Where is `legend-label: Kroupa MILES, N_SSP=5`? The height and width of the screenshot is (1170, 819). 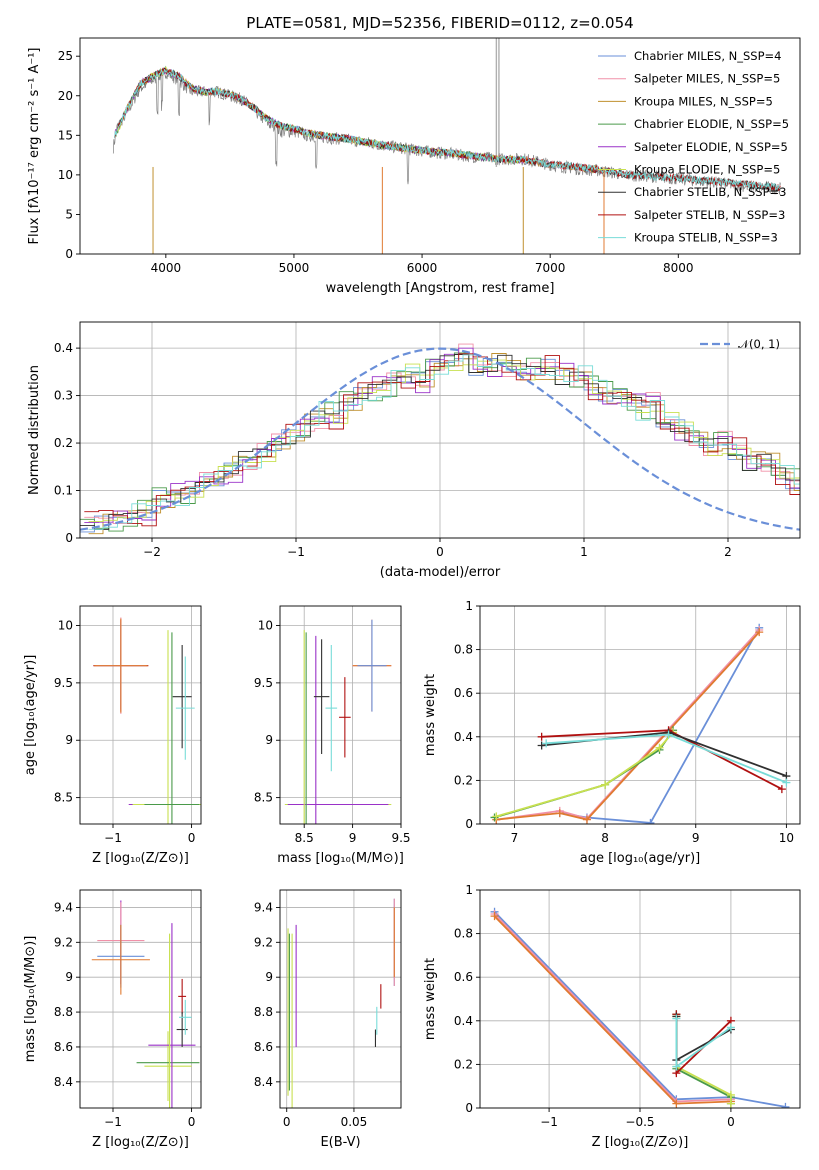 legend-label: Kroupa MILES, N_SSP=5 is located at coordinates (703, 101).